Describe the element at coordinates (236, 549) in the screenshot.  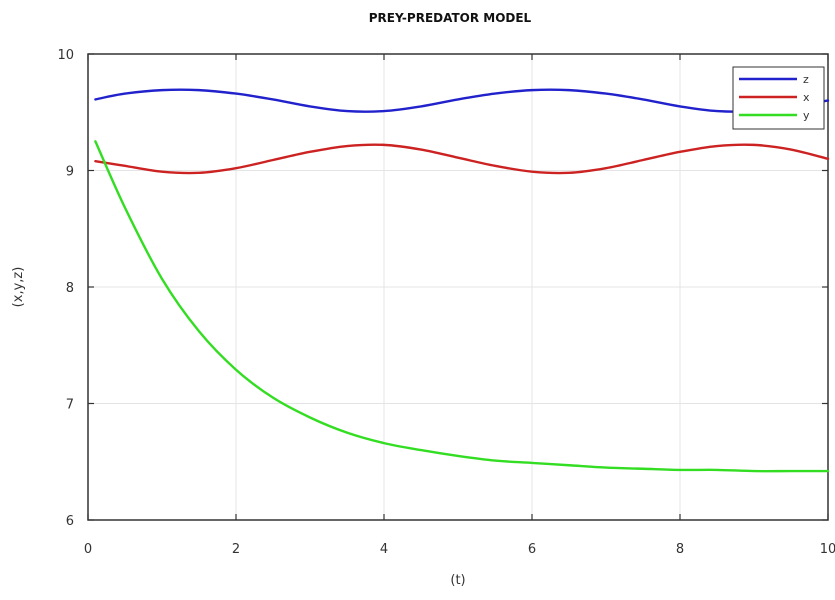
I see `x-tick-label: 2` at that location.